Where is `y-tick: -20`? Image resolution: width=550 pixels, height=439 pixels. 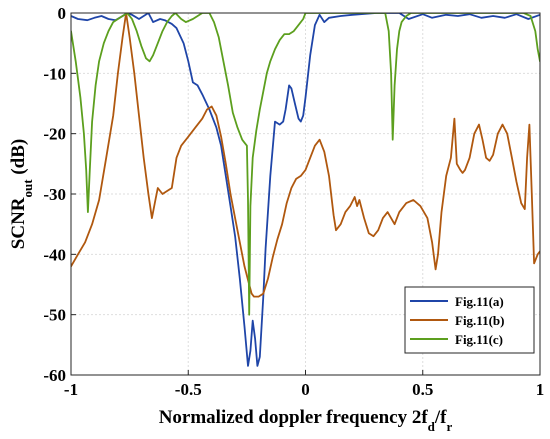 y-tick: -20 is located at coordinates (59, 134).